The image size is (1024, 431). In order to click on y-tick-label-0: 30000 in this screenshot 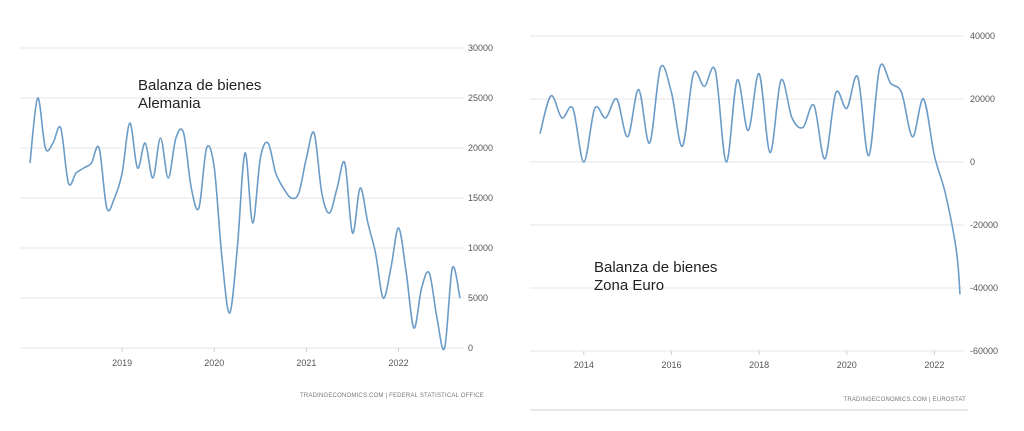, I will do `click(480, 48)`.